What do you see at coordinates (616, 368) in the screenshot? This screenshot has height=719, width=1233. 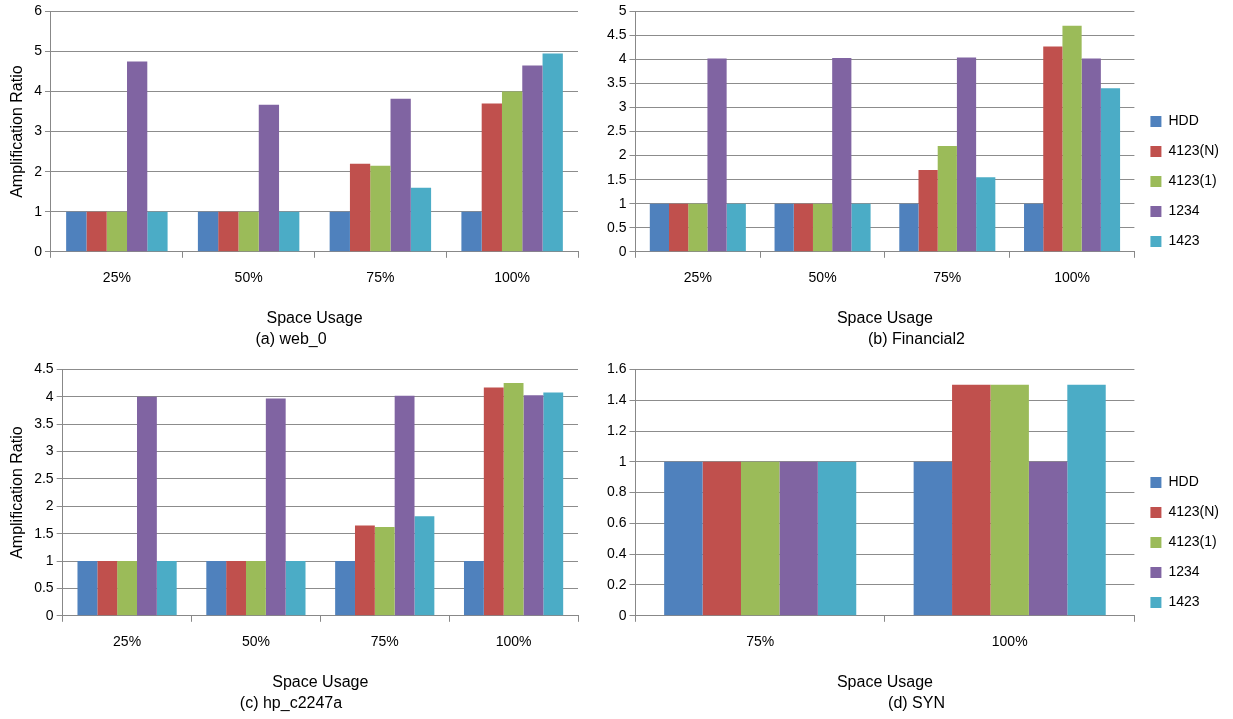 I see `y-tick-label: 1.6` at bounding box center [616, 368].